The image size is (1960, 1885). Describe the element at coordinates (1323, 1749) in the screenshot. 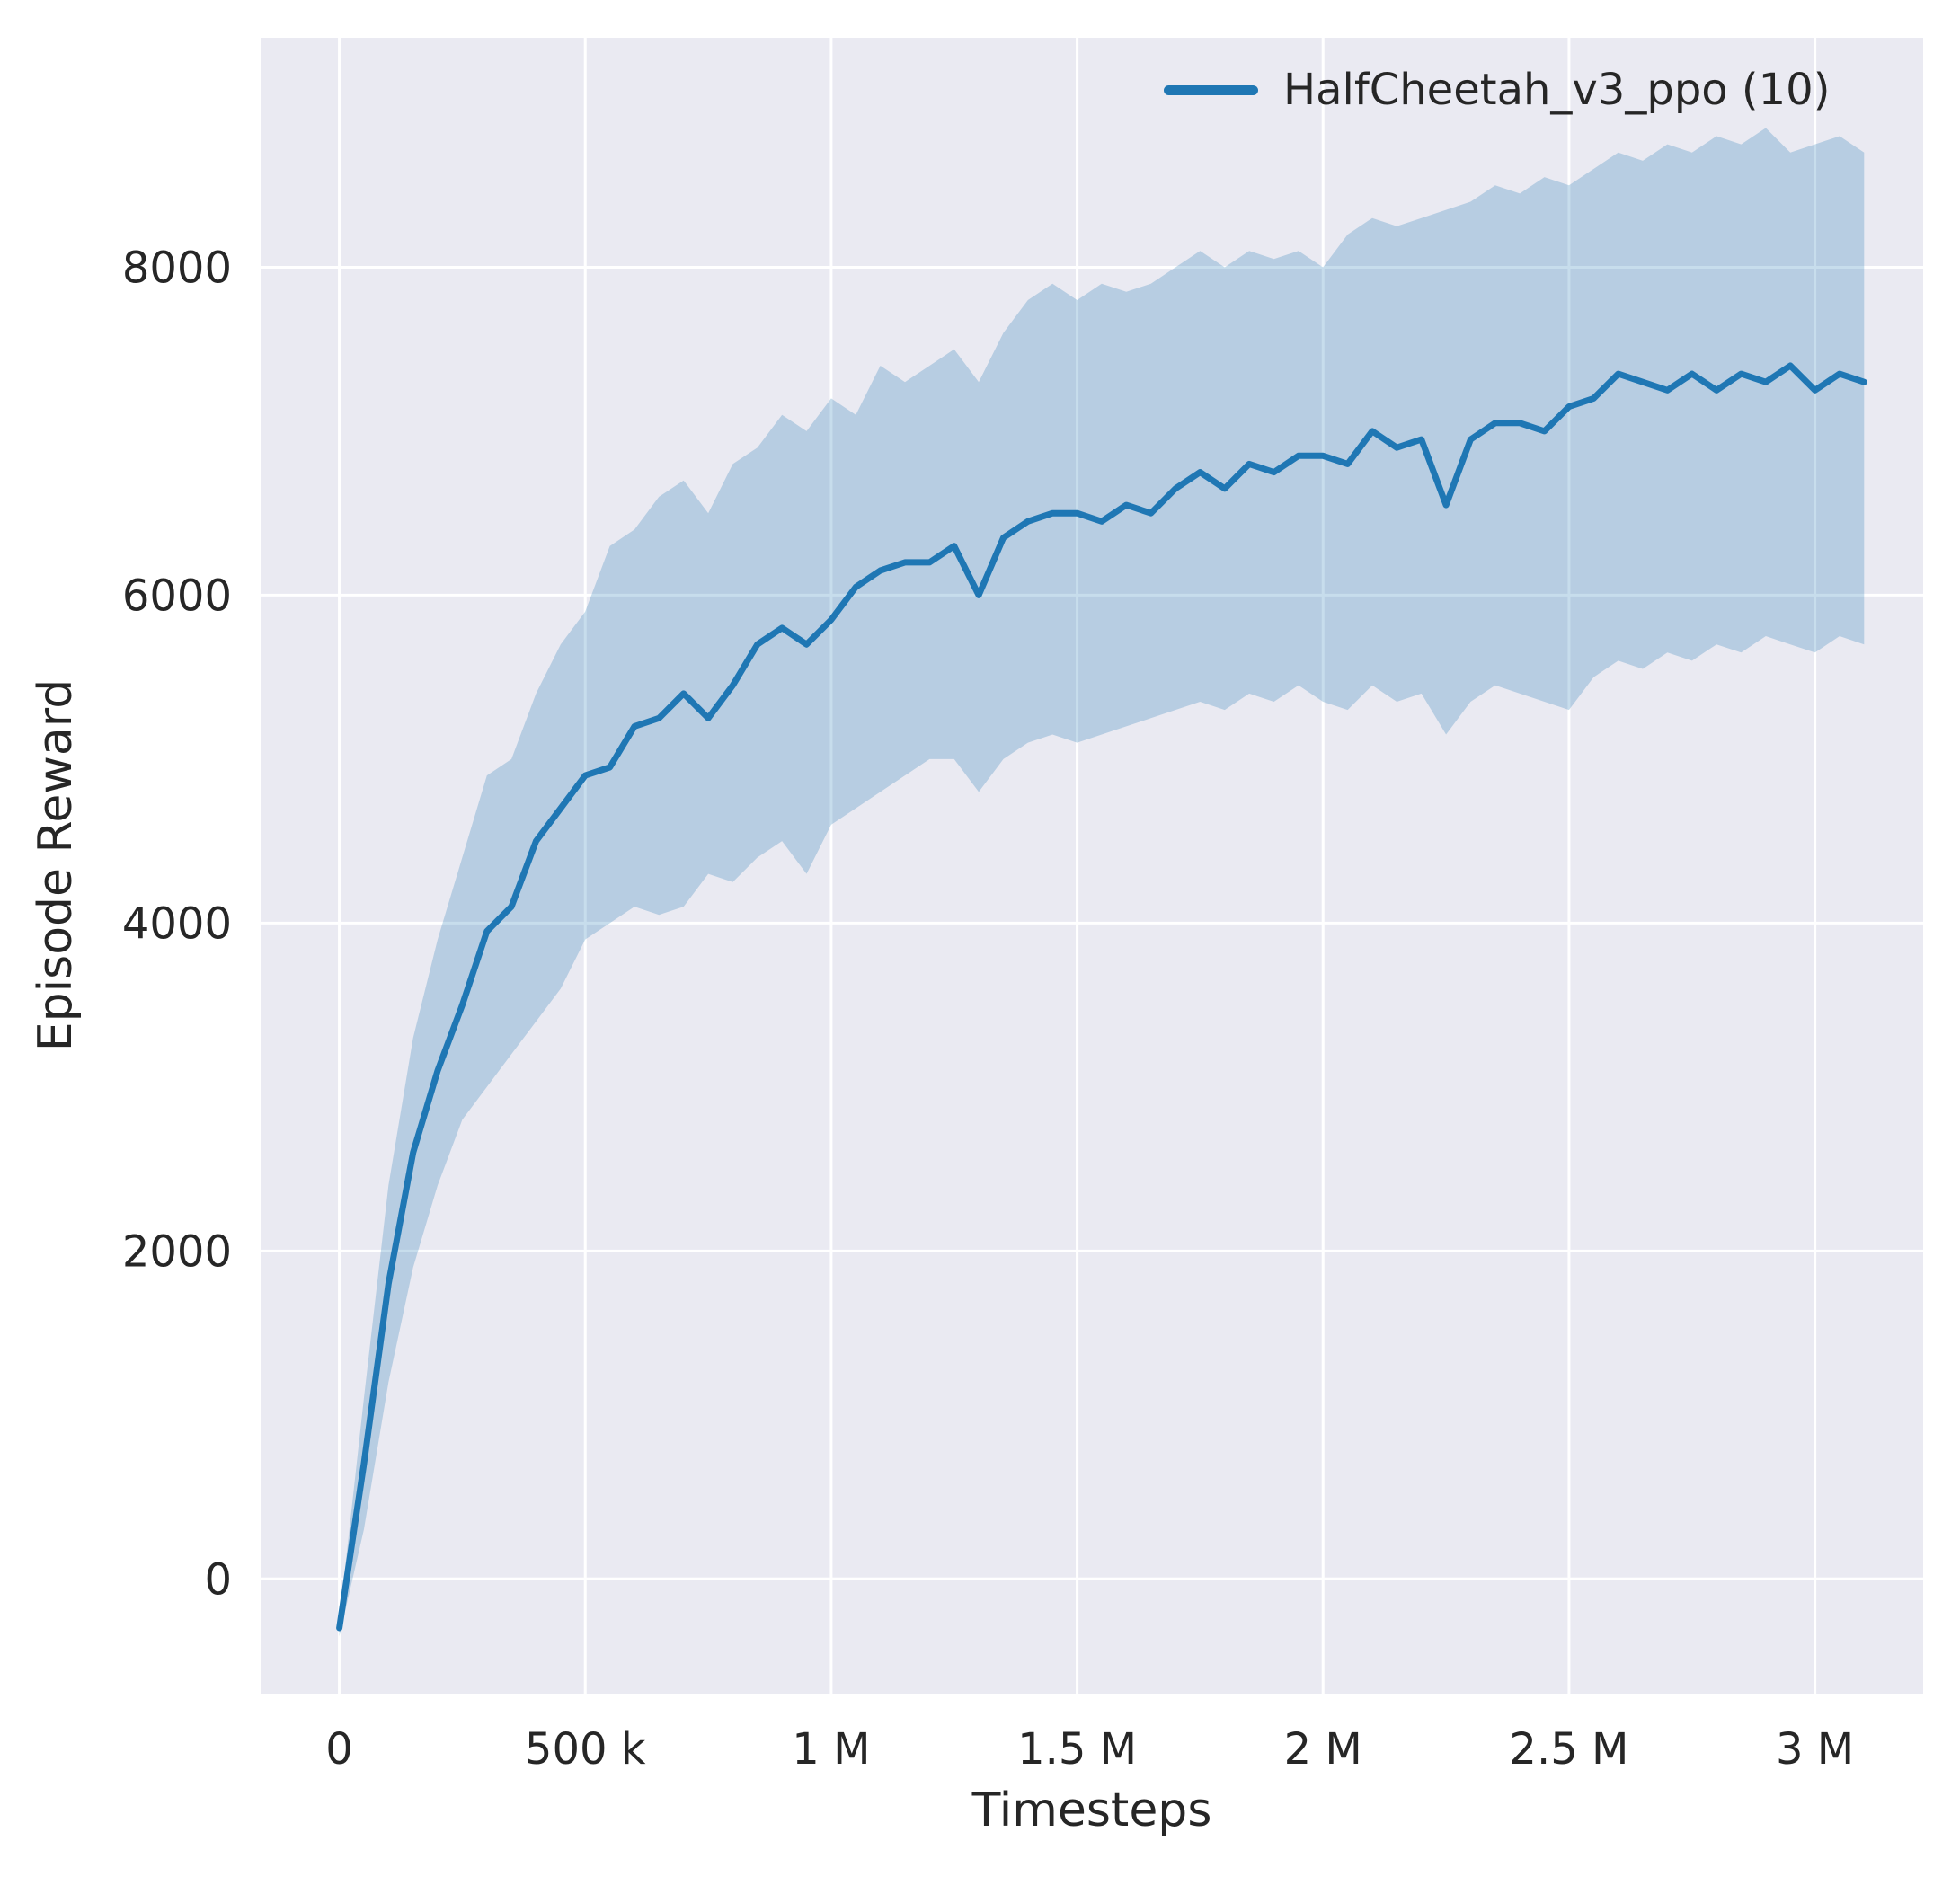

I see `x-tick-label: 2 M` at that location.